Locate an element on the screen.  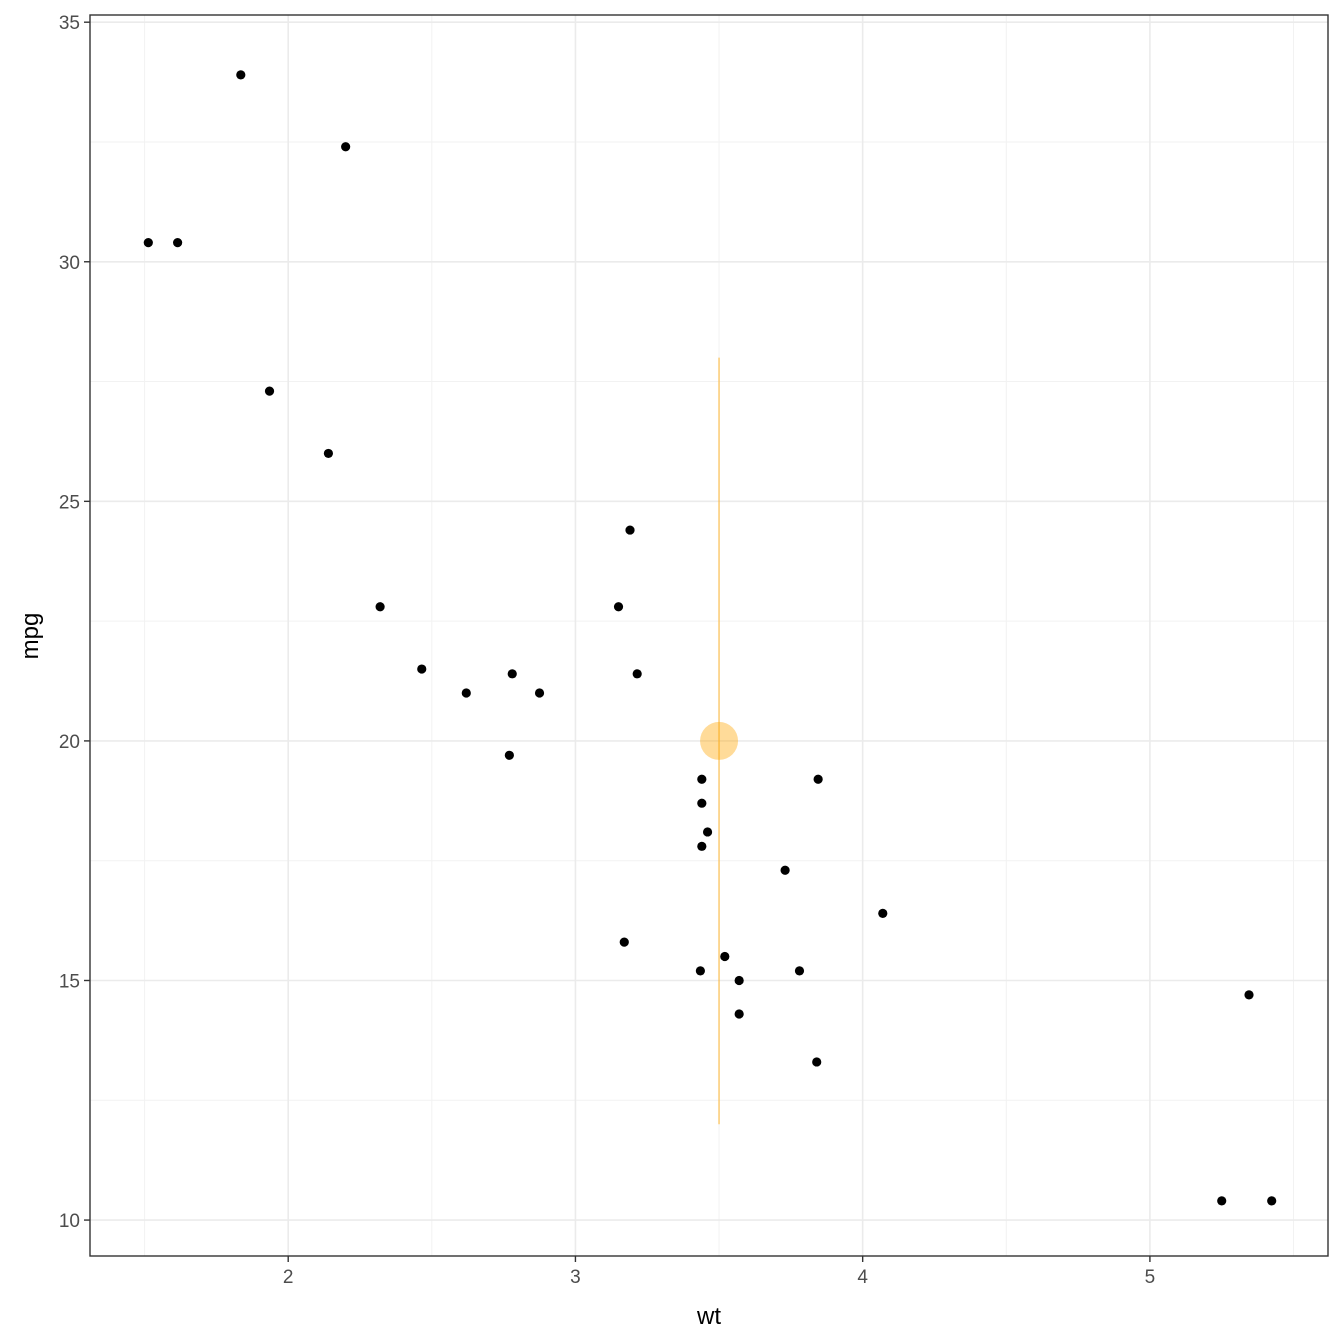
x-tick-label: 3 is located at coordinates (575, 1277).